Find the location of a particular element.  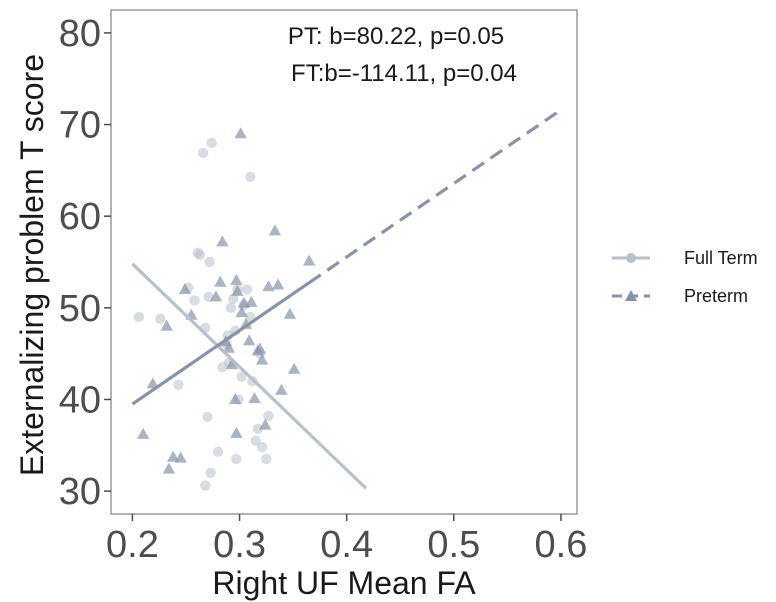

preterm-fit-line-solid is located at coordinates (221, 343).